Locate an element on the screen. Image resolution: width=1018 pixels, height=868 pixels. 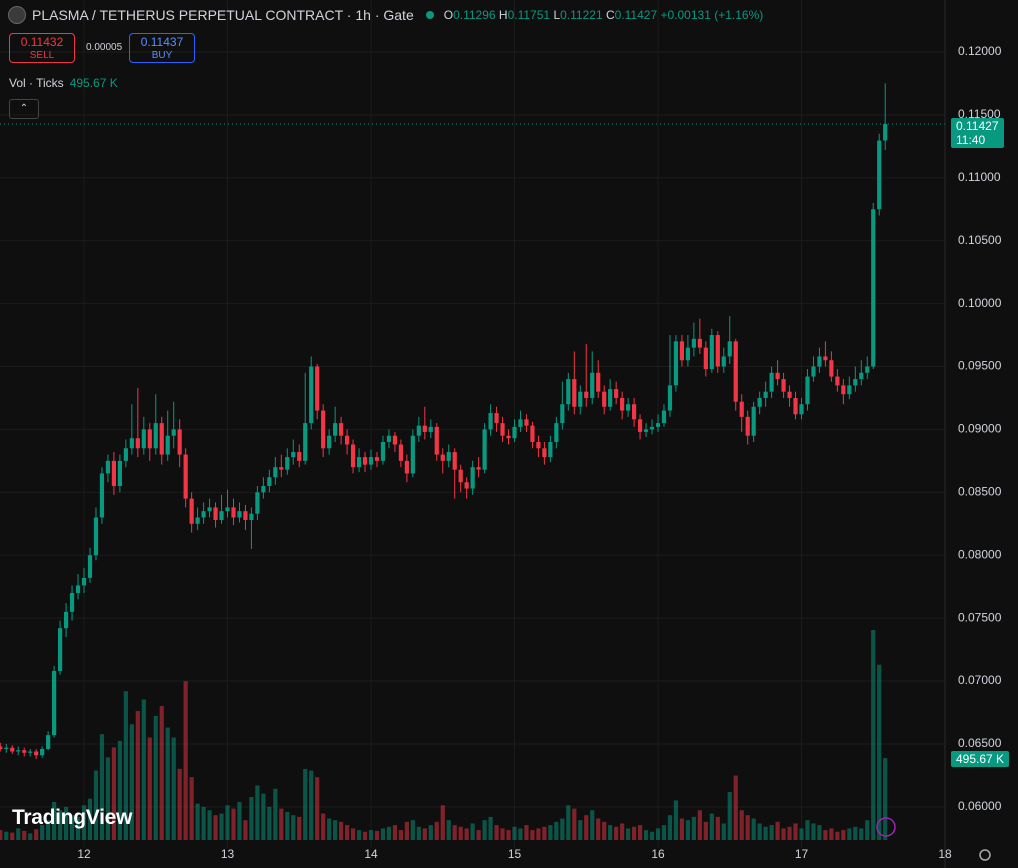
ohlc-value: 0.11751 is located at coordinates (529, 15).